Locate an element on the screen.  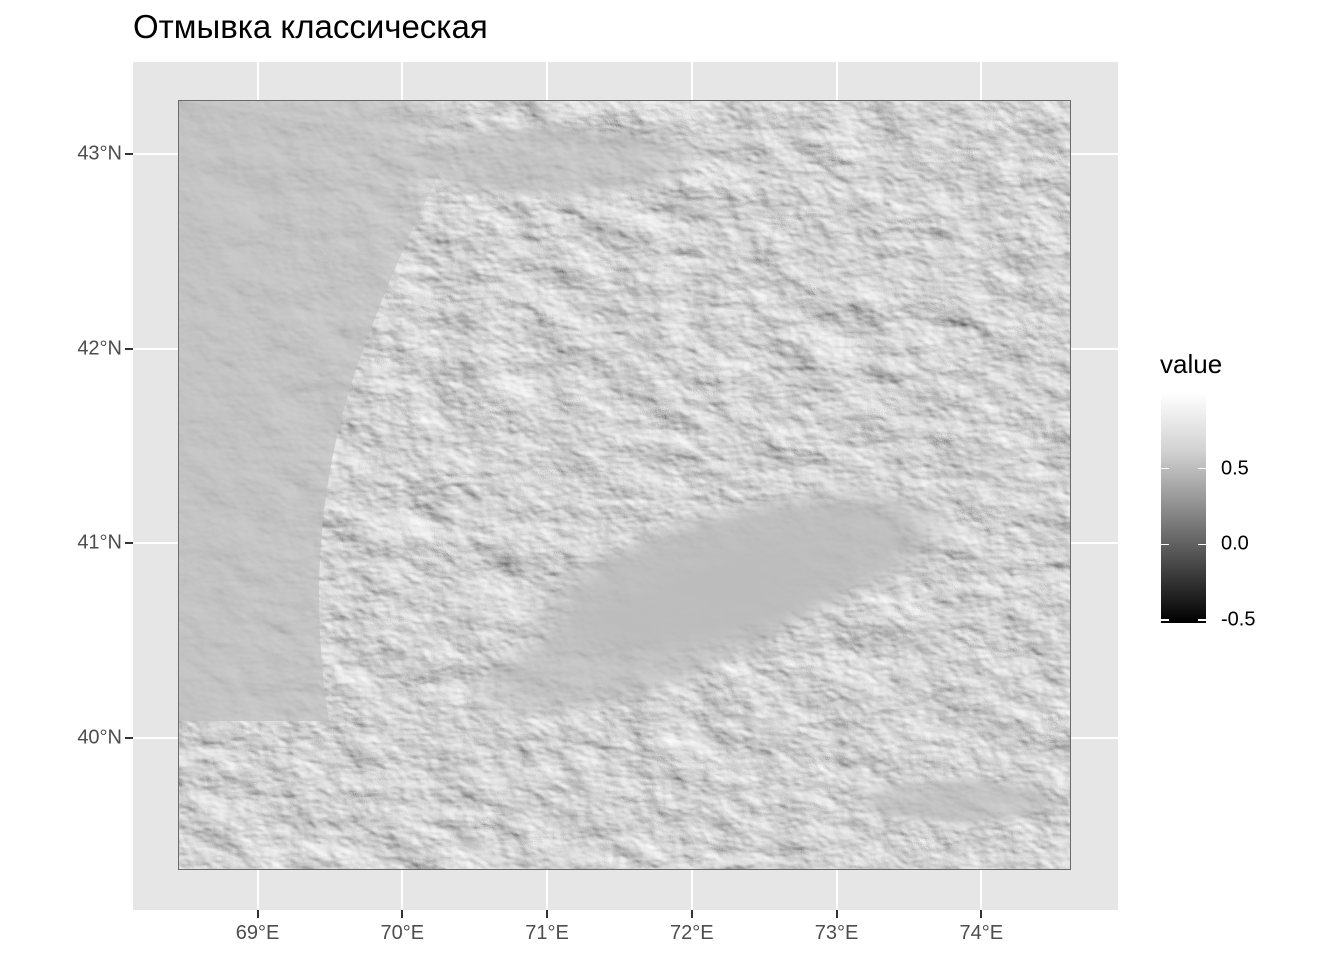
western-plain is located at coordinates (329, 411).